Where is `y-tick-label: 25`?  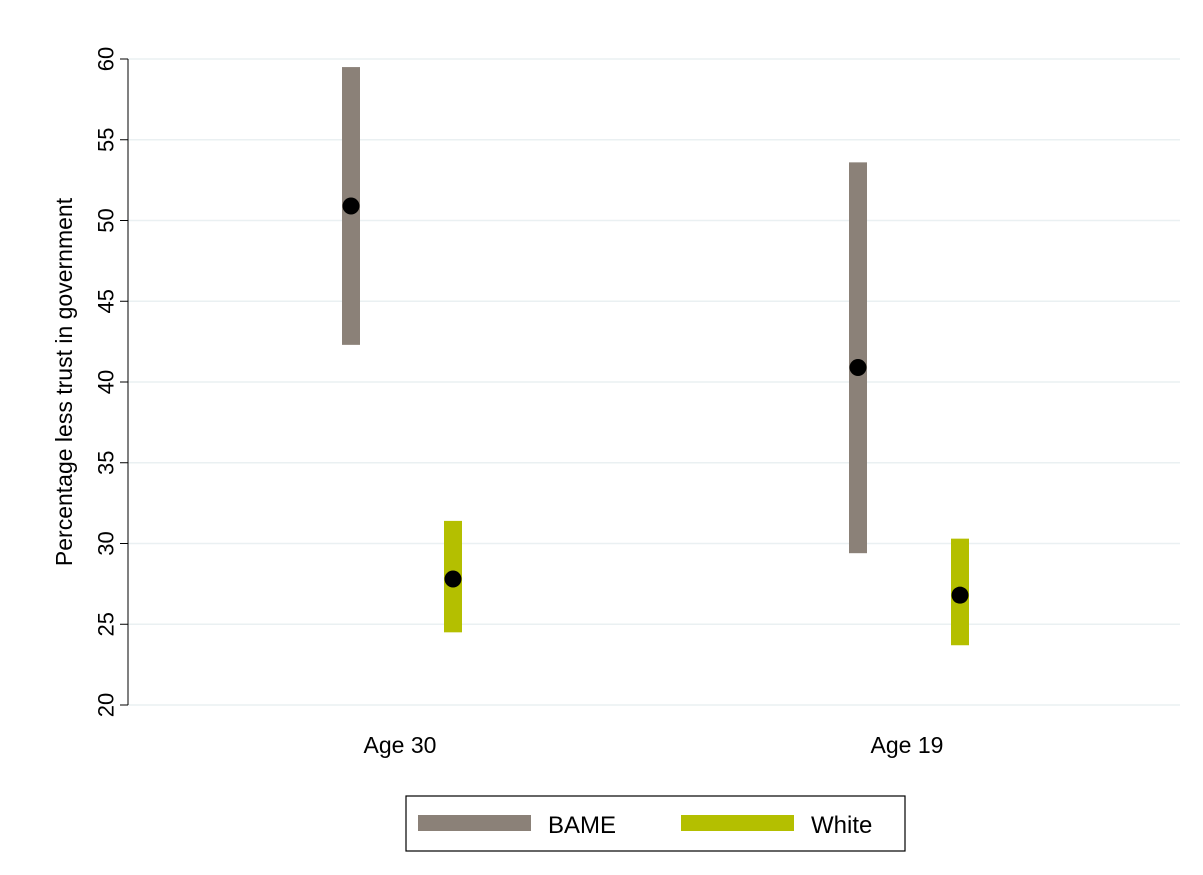 y-tick-label: 25 is located at coordinates (106, 624).